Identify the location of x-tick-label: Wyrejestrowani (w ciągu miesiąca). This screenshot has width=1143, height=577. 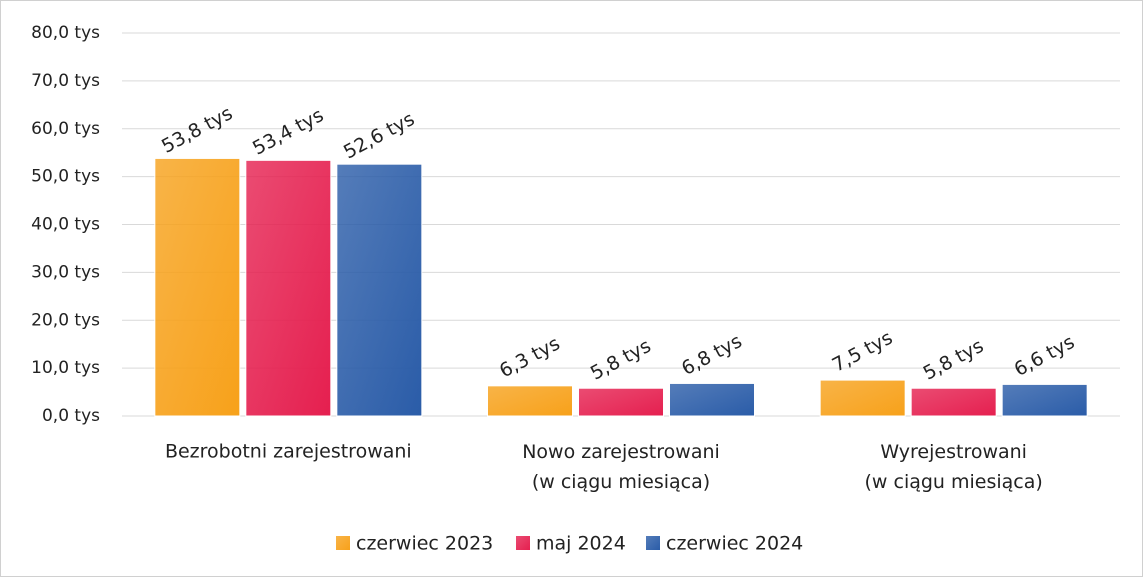
(954, 467).